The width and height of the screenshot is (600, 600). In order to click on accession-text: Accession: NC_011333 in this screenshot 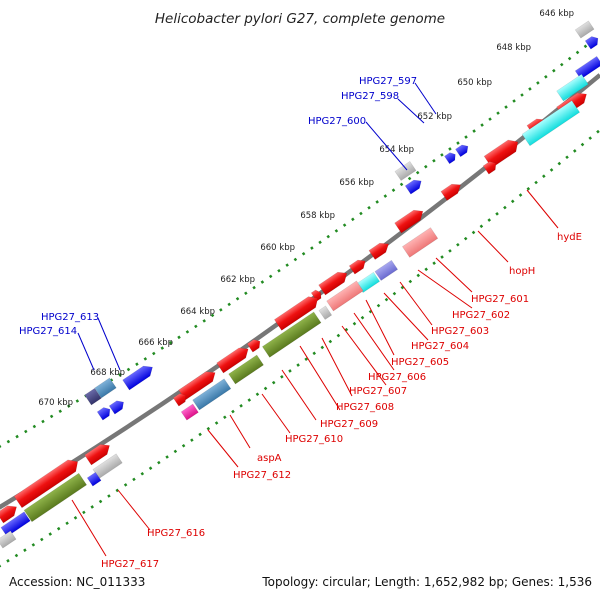, I will do `click(77, 582)`.